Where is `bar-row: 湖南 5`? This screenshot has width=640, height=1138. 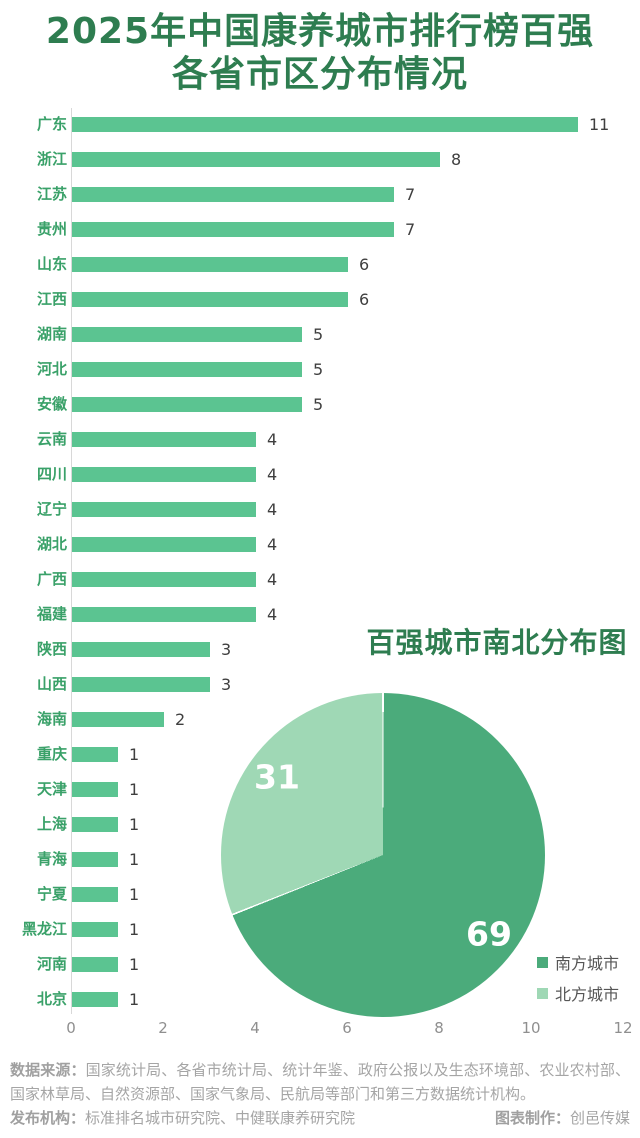 bar-row: 湖南 5 is located at coordinates (320, 334).